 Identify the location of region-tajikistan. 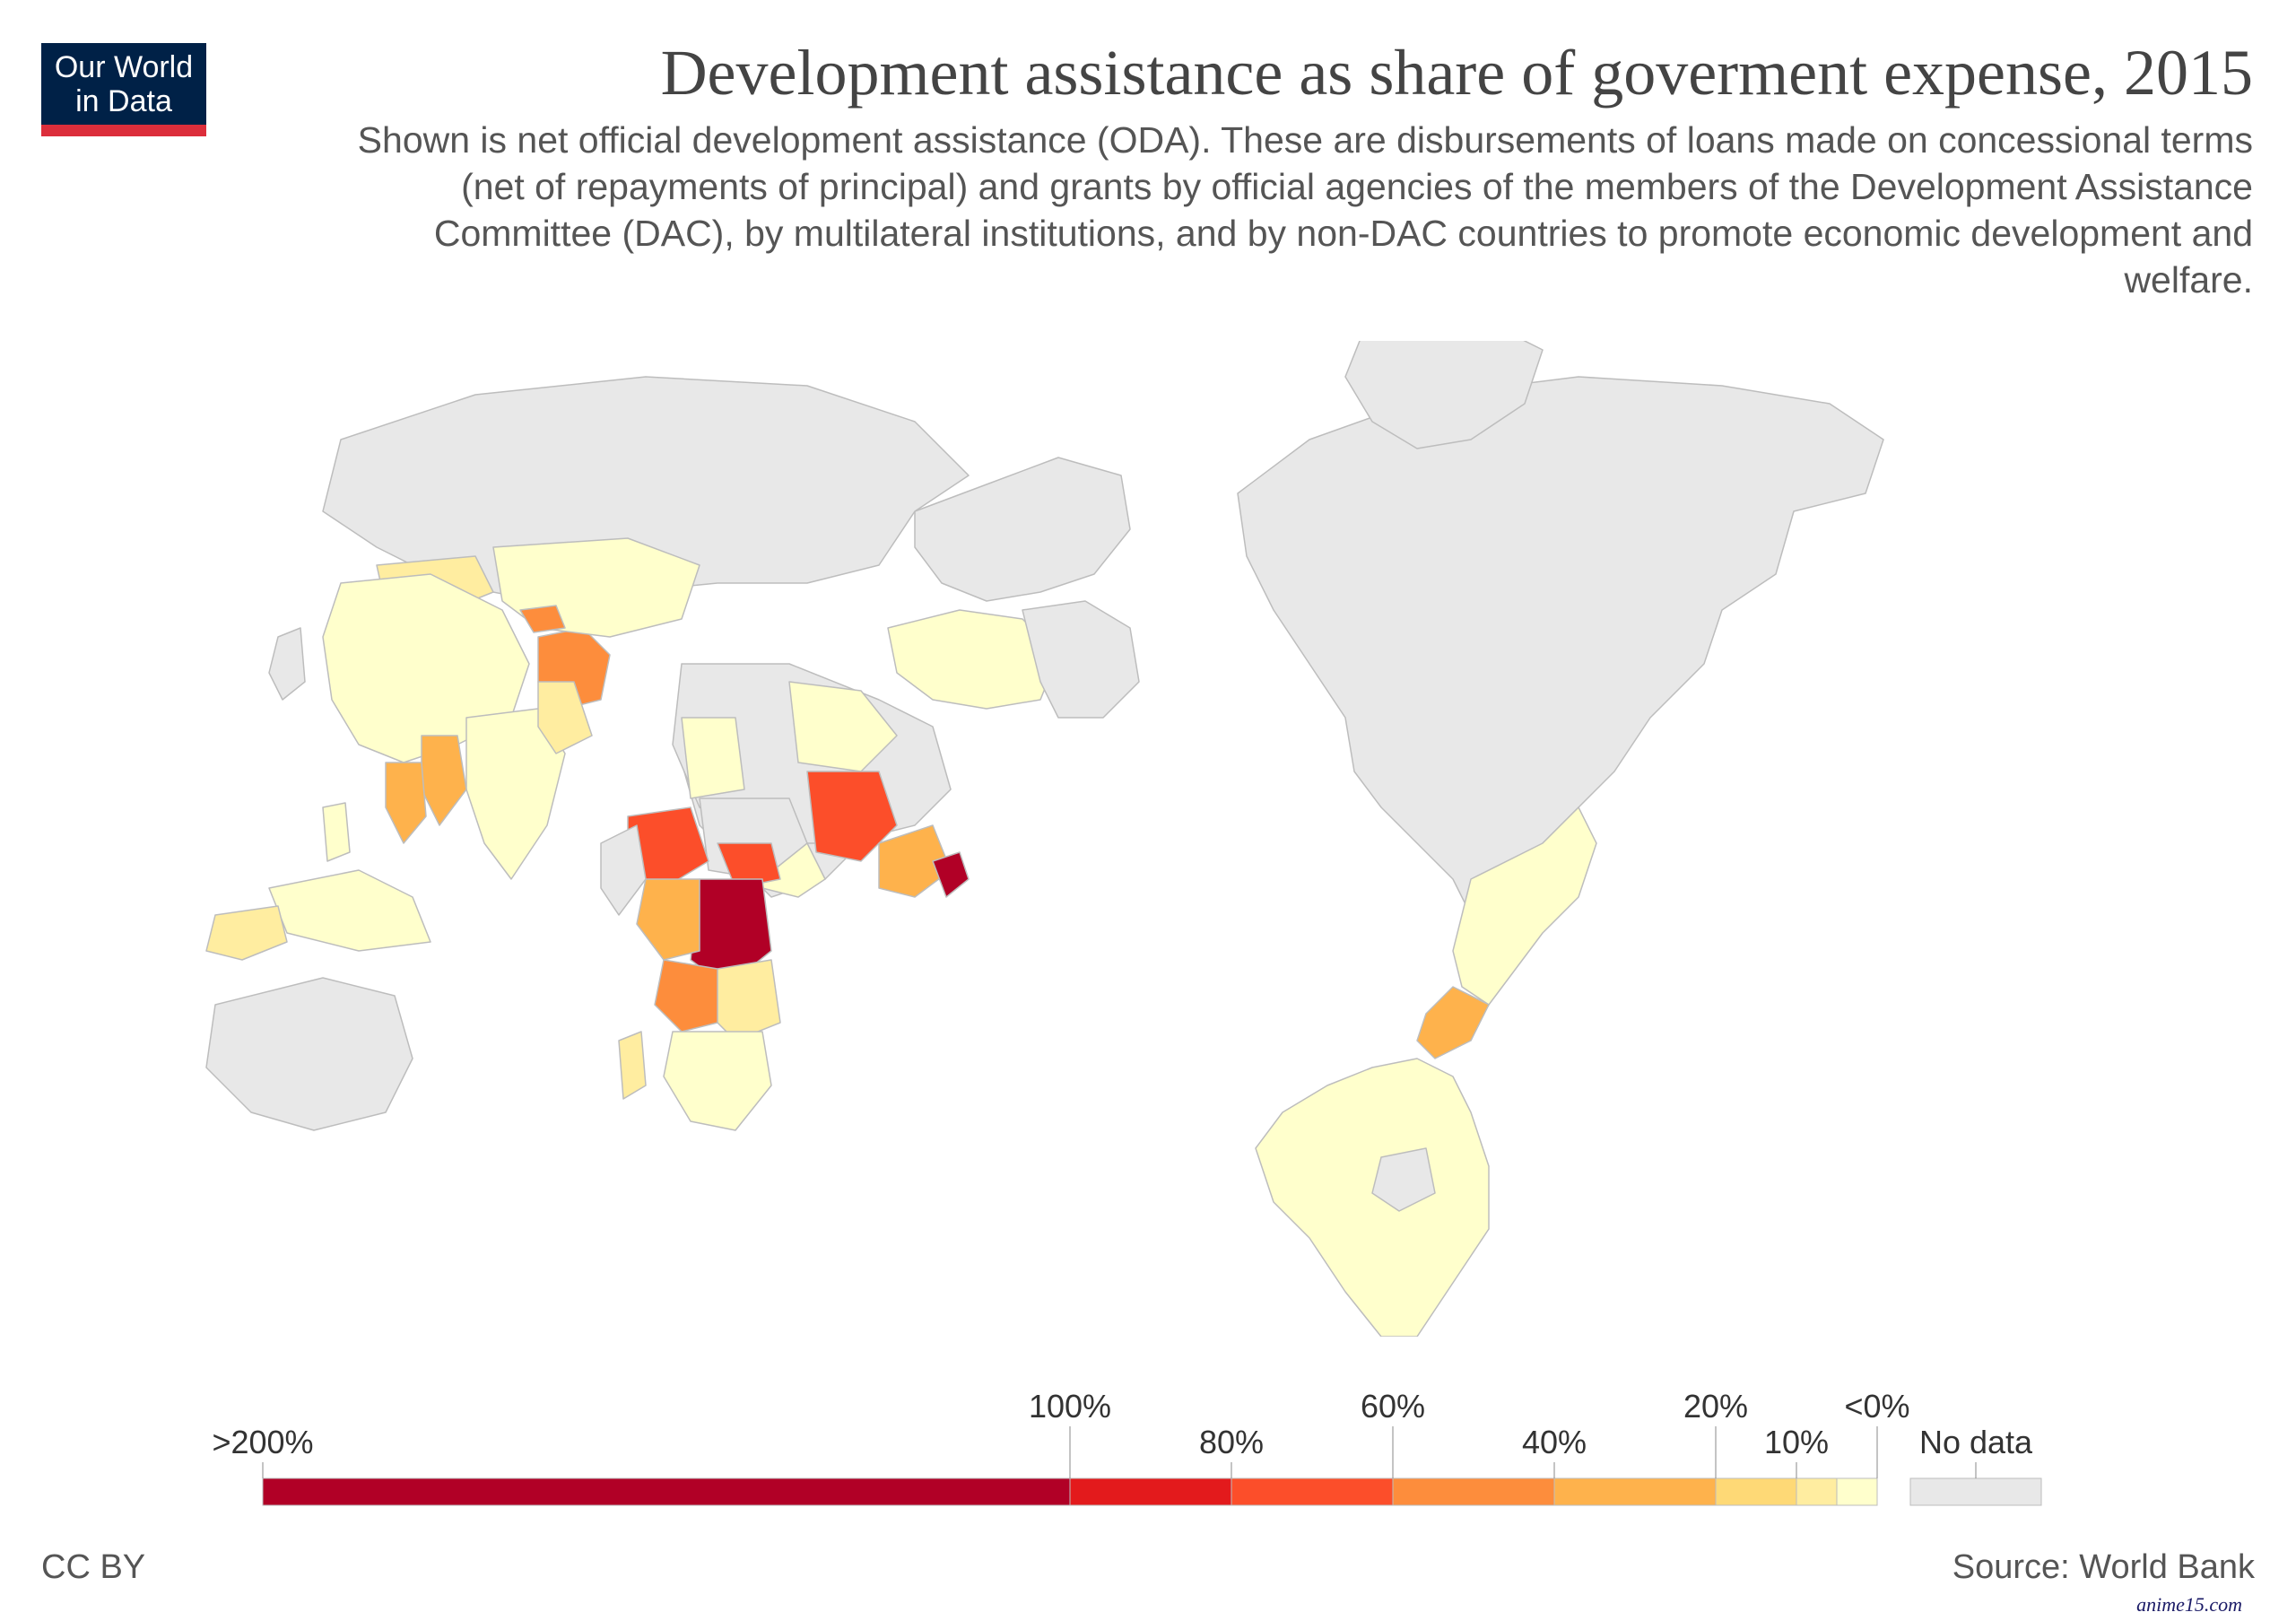
(542, 619).